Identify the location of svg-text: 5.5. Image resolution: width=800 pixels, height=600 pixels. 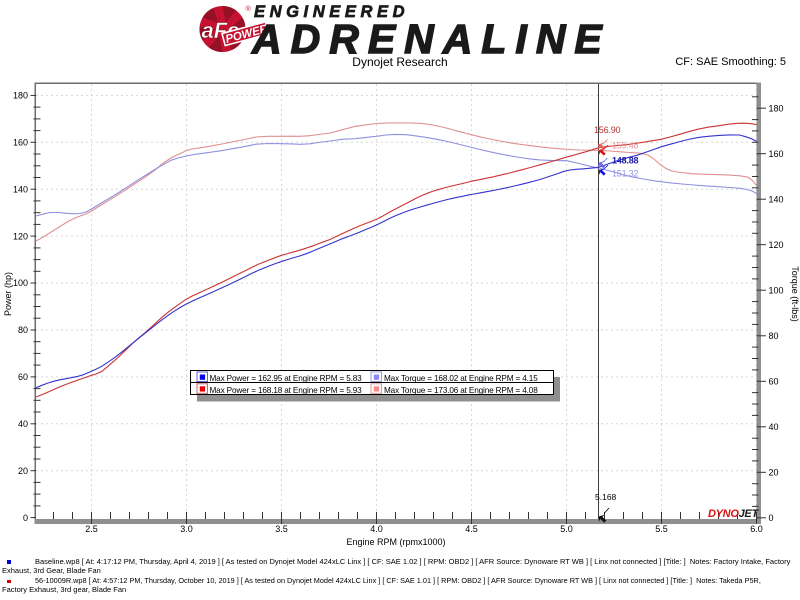
(661, 529).